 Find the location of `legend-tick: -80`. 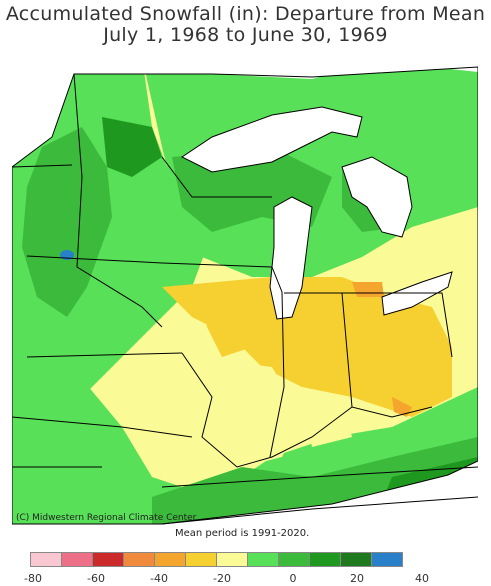

legend-tick: -80 is located at coordinates (33, 578).